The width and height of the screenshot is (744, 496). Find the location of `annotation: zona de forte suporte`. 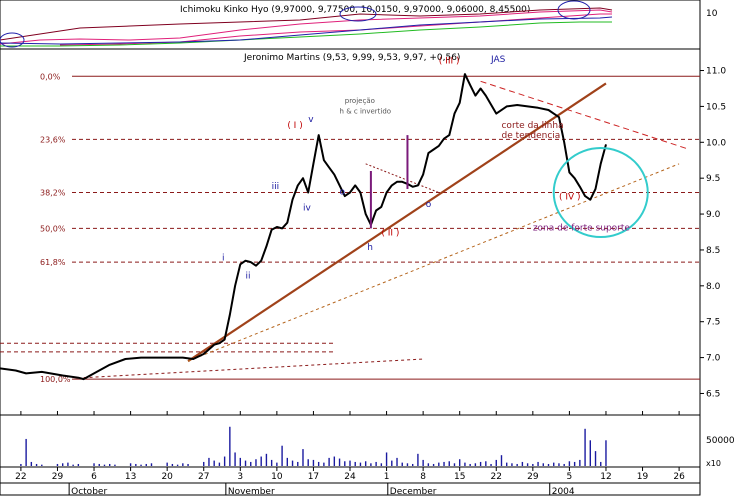

annotation: zona de forte suporte is located at coordinates (582, 229).